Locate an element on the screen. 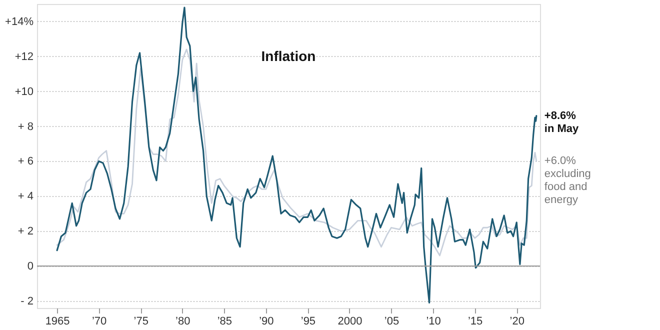 The width and height of the screenshot is (660, 330). y-tick-label: +10 is located at coordinates (24, 92).